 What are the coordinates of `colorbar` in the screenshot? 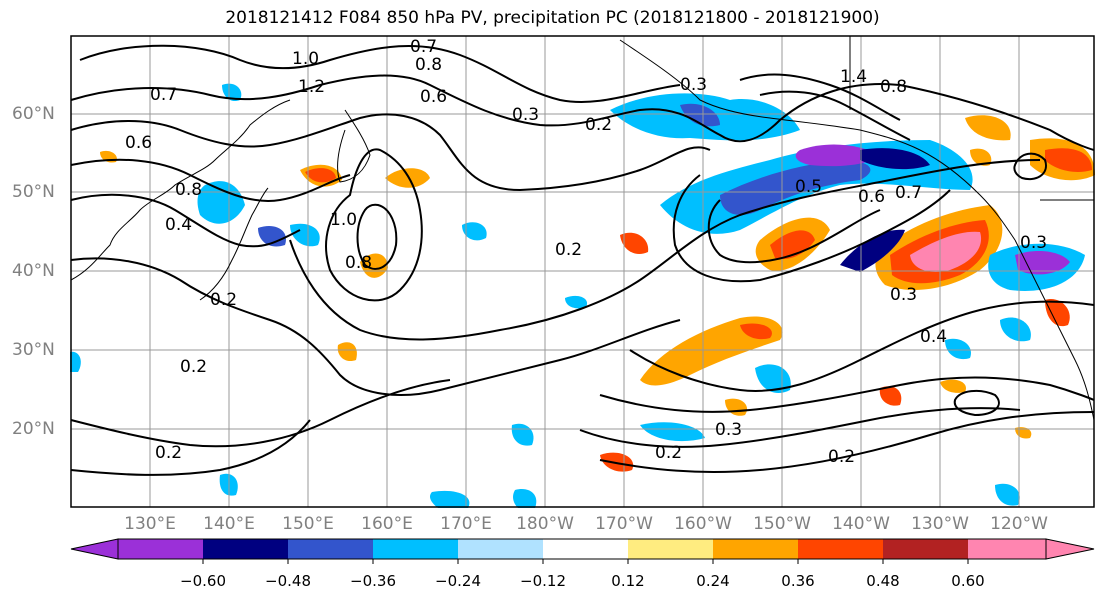 It's located at (582, 551).